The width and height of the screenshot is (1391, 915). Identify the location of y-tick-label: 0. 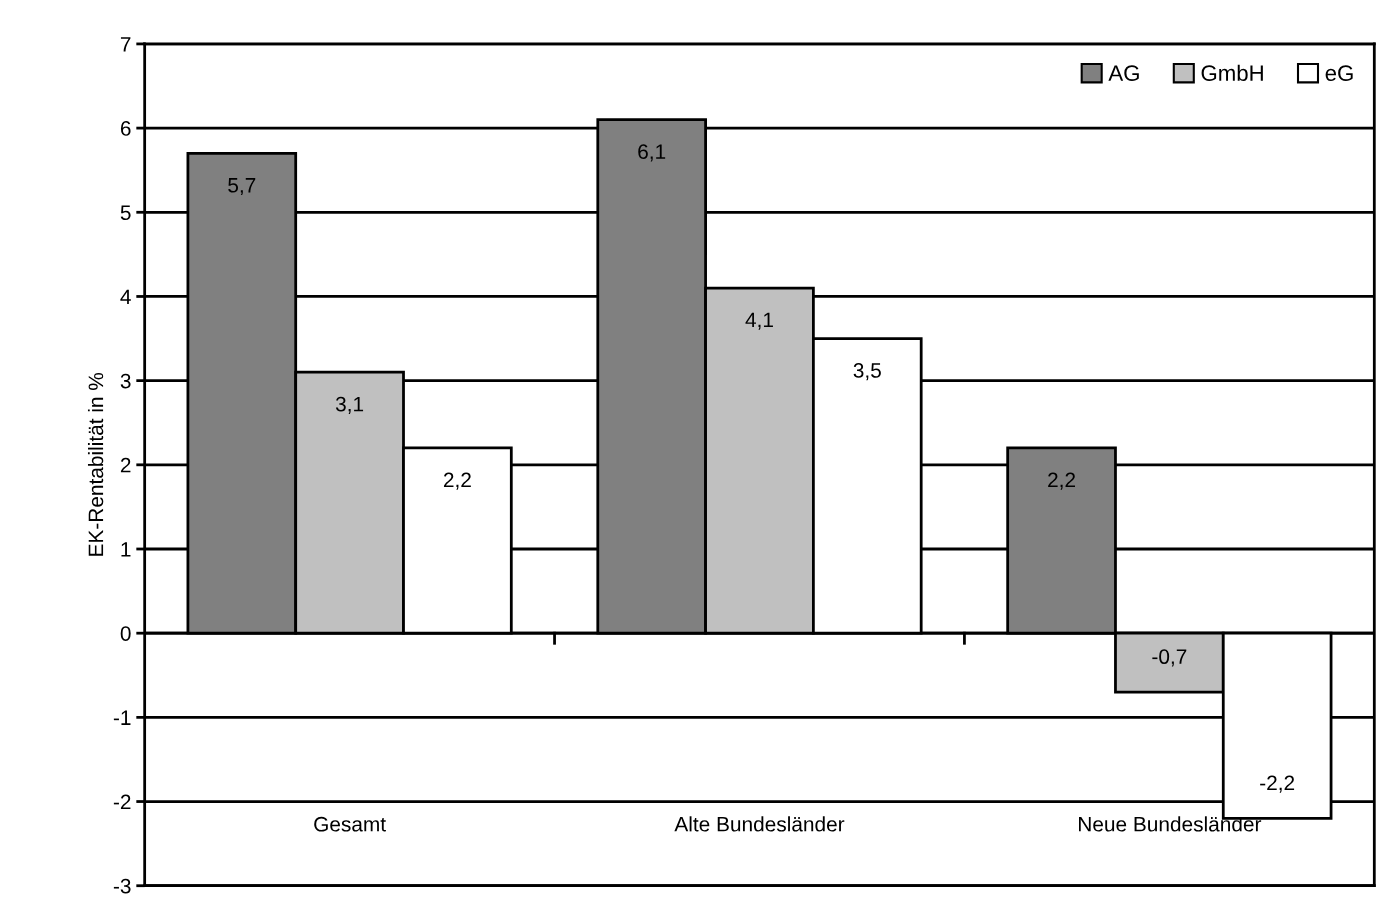
(125, 633).